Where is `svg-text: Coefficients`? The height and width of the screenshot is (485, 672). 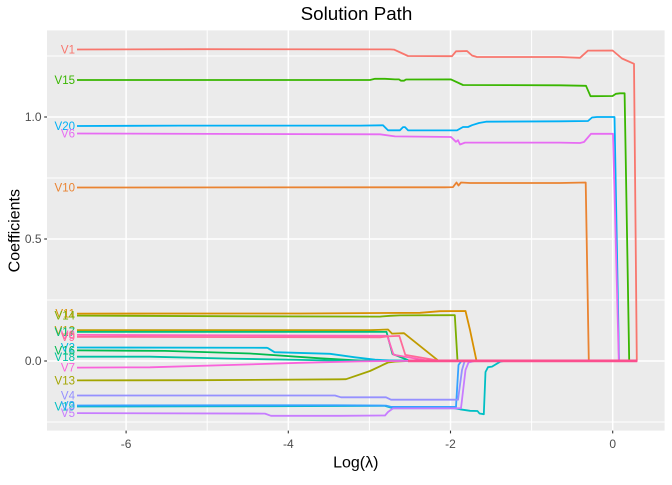
svg-text: Coefficients is located at coordinates (15, 230).